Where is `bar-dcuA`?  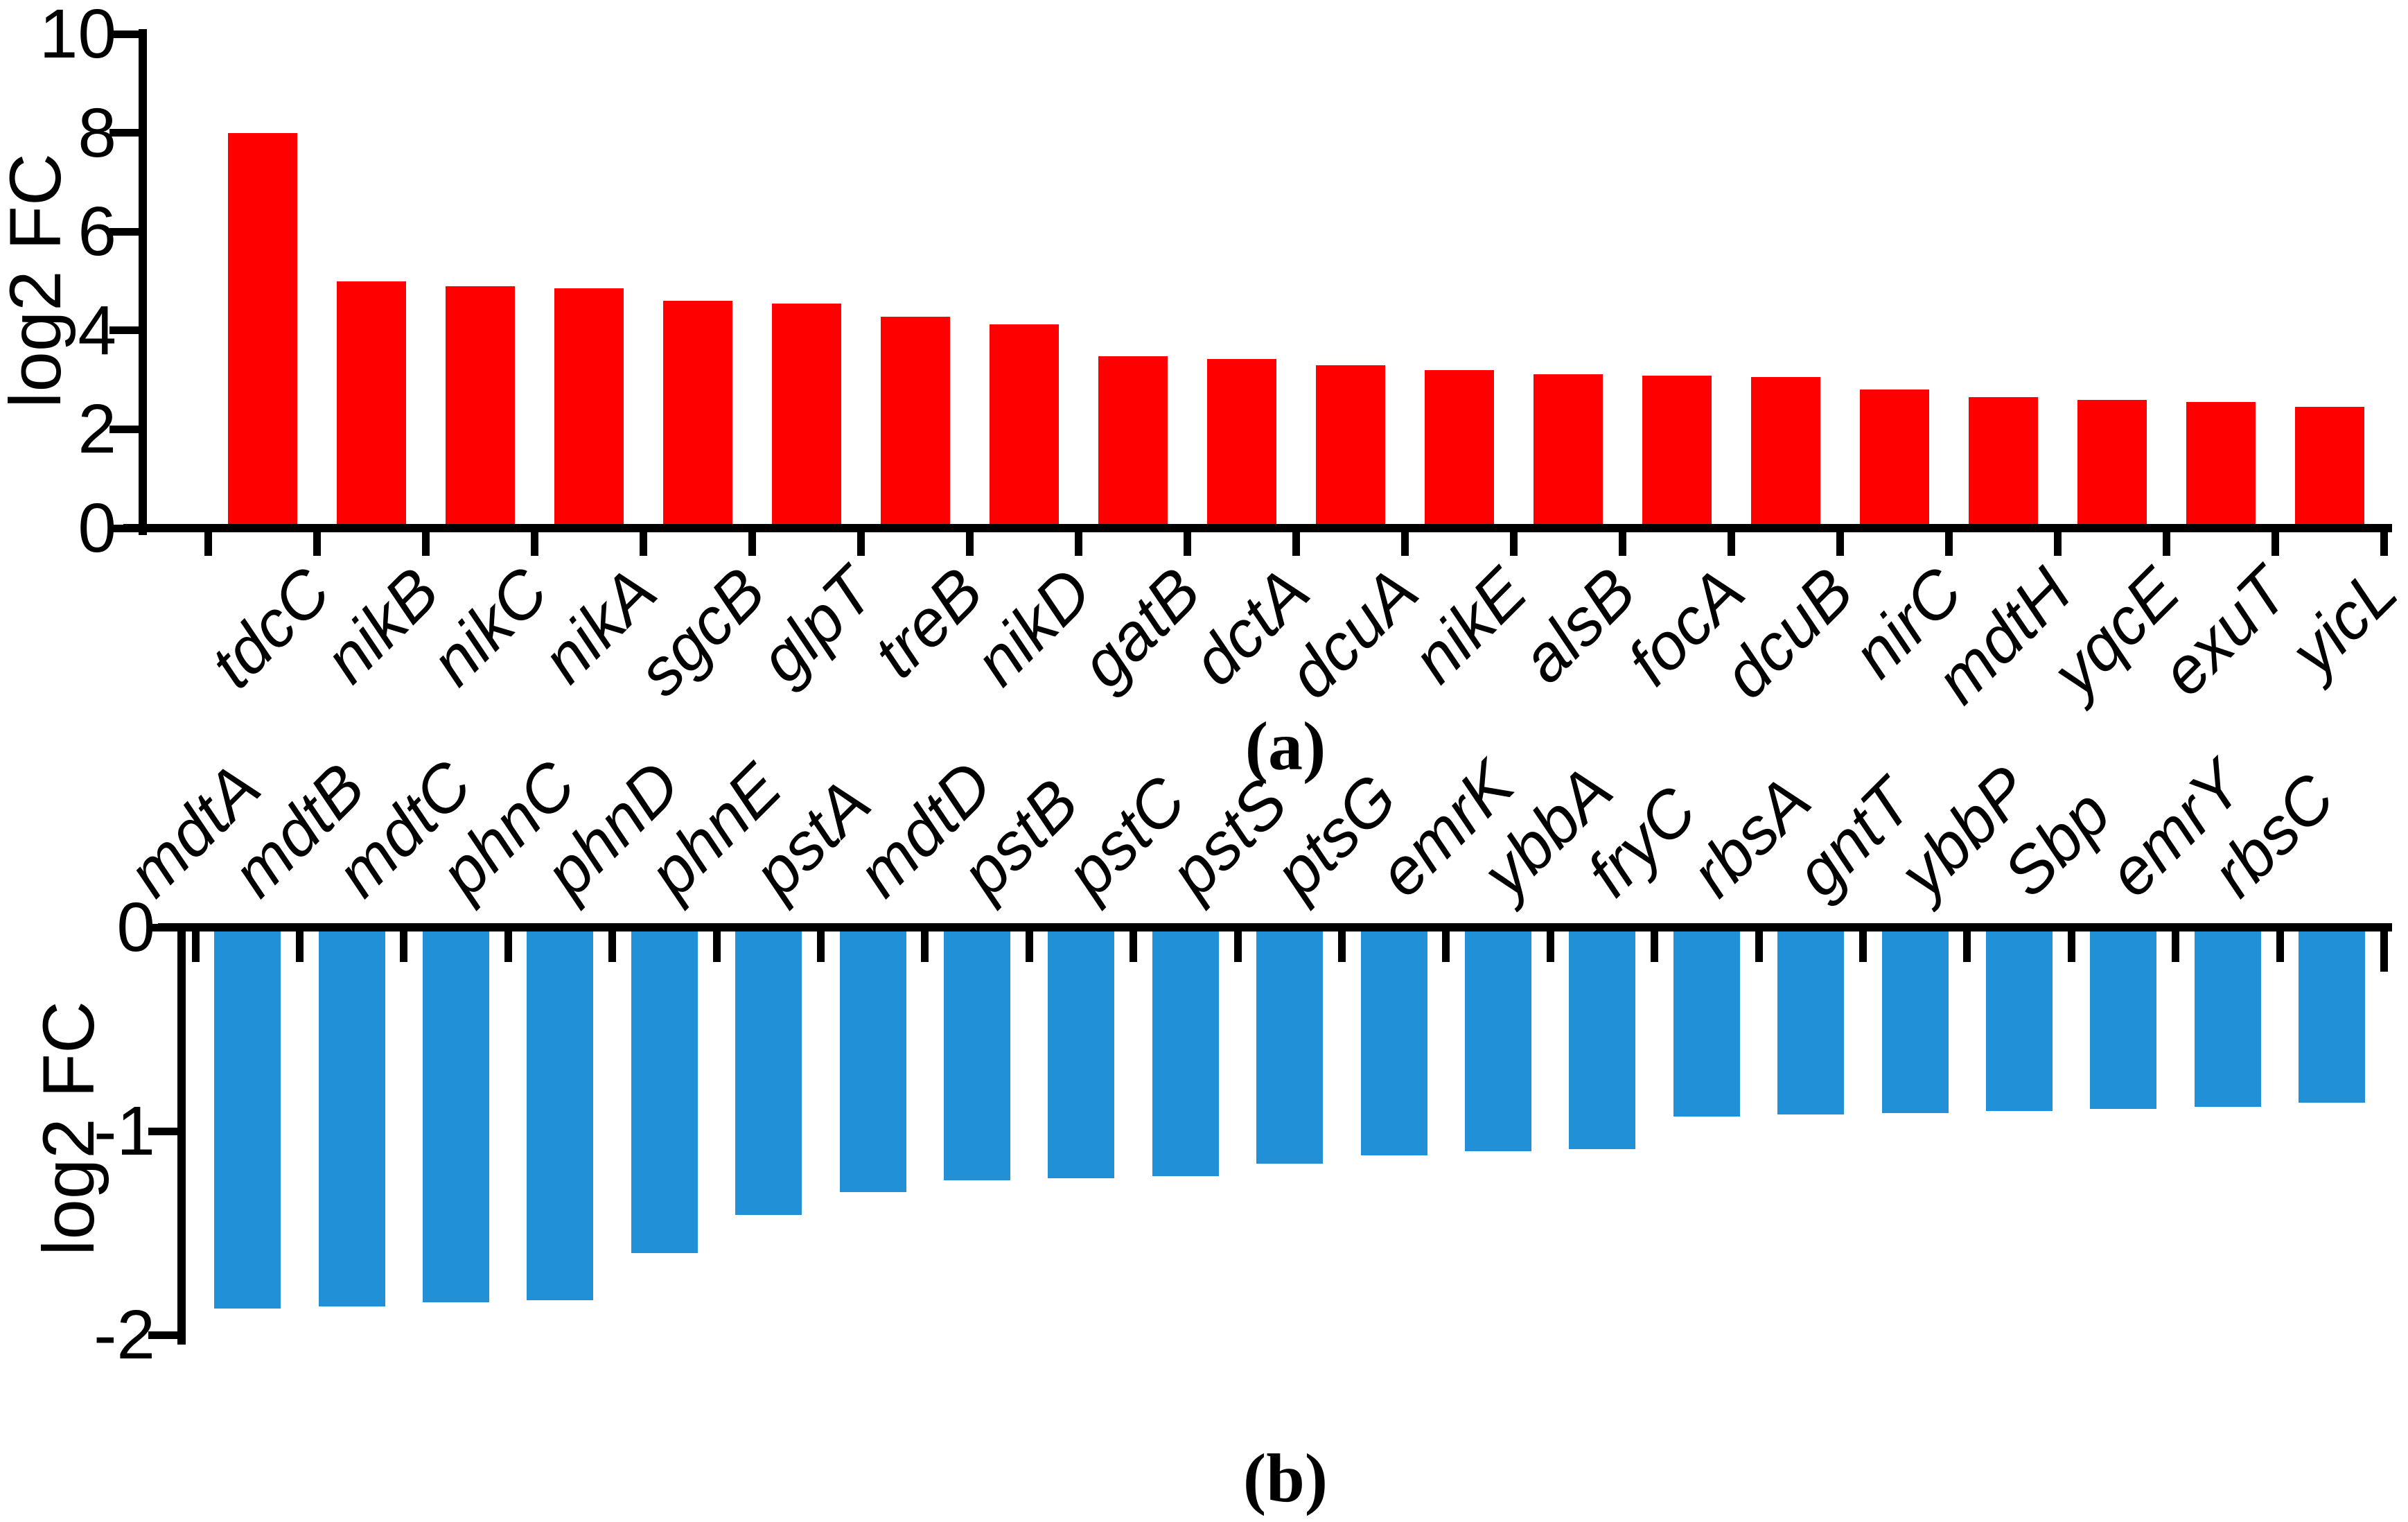
bar-dcuA is located at coordinates (1350, 447).